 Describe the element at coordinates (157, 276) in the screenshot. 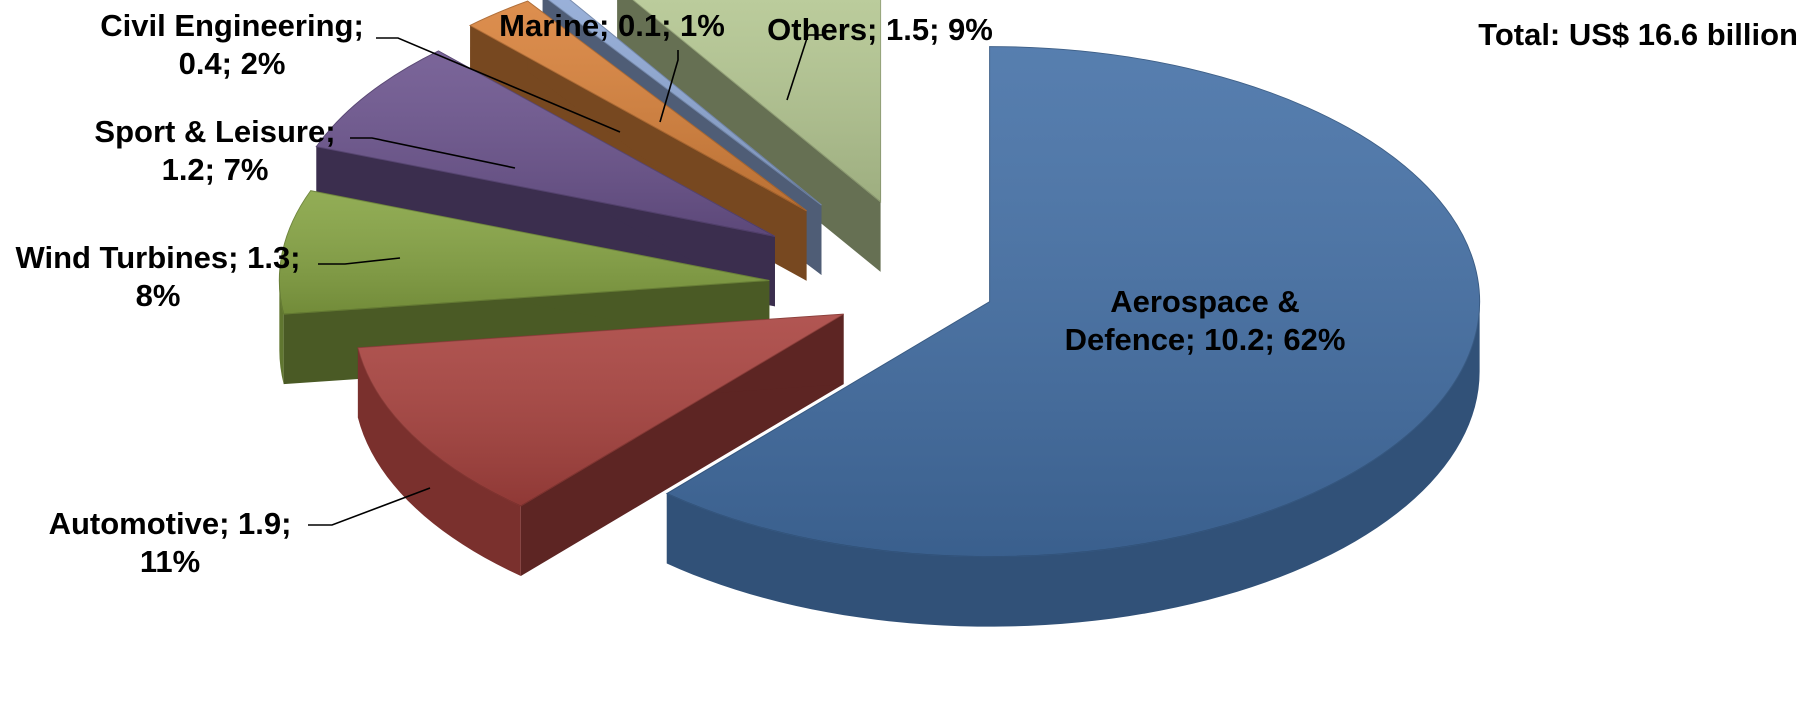

I see `data-label-wind-turbines: Wind Turbines; 1.3; 8%` at that location.